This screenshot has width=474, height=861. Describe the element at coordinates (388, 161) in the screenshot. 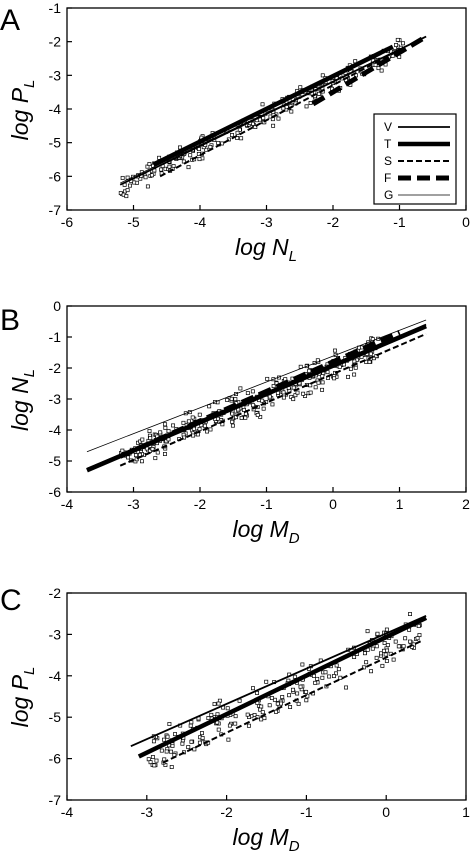

I see `legend-label-s: S` at that location.